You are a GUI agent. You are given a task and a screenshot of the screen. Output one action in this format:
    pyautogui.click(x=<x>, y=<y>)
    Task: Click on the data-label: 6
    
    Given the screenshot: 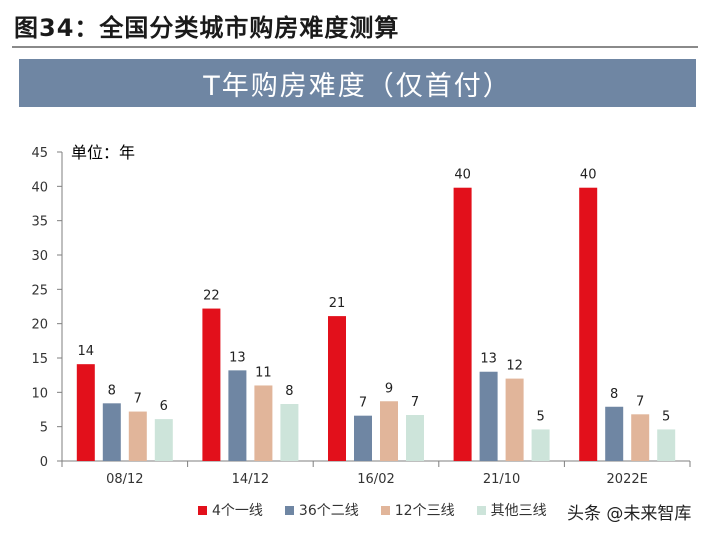 What is the action you would take?
    pyautogui.click(x=164, y=406)
    